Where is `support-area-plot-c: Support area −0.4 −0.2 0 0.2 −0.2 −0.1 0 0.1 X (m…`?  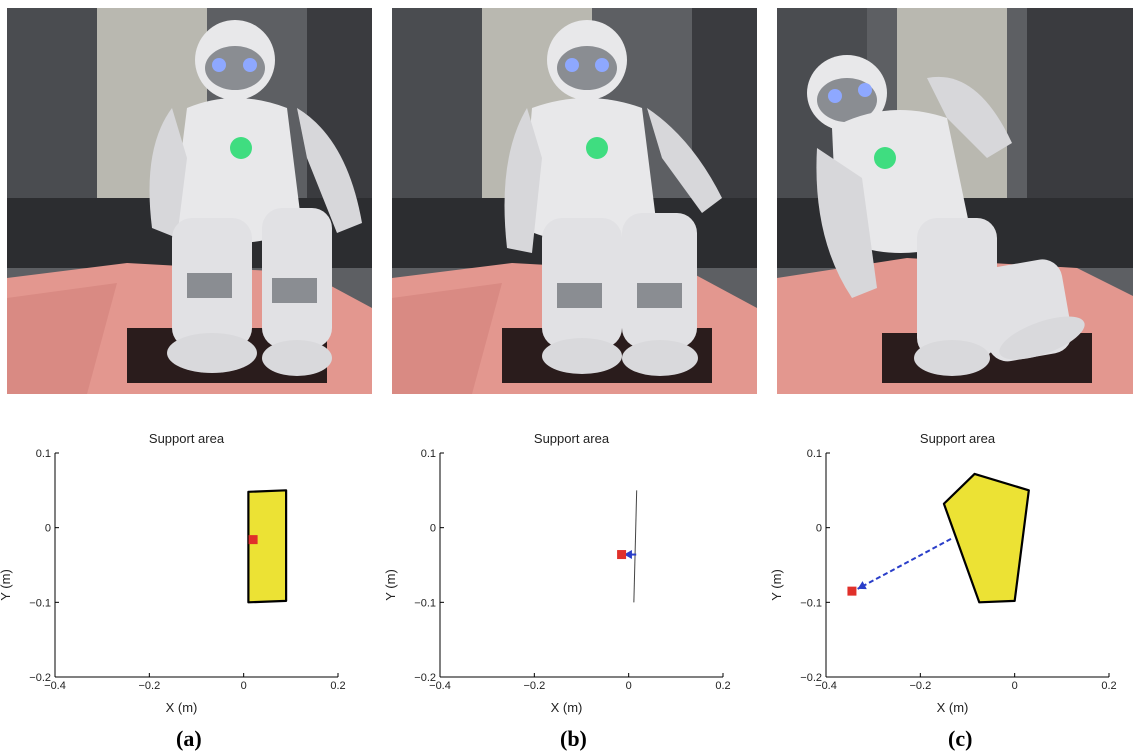
support-area-plot-c: Support area −0.4 −0.2 0 0.2 −0.2 −0.1 0 0.1 X (m… is located at coordinates (943, 575).